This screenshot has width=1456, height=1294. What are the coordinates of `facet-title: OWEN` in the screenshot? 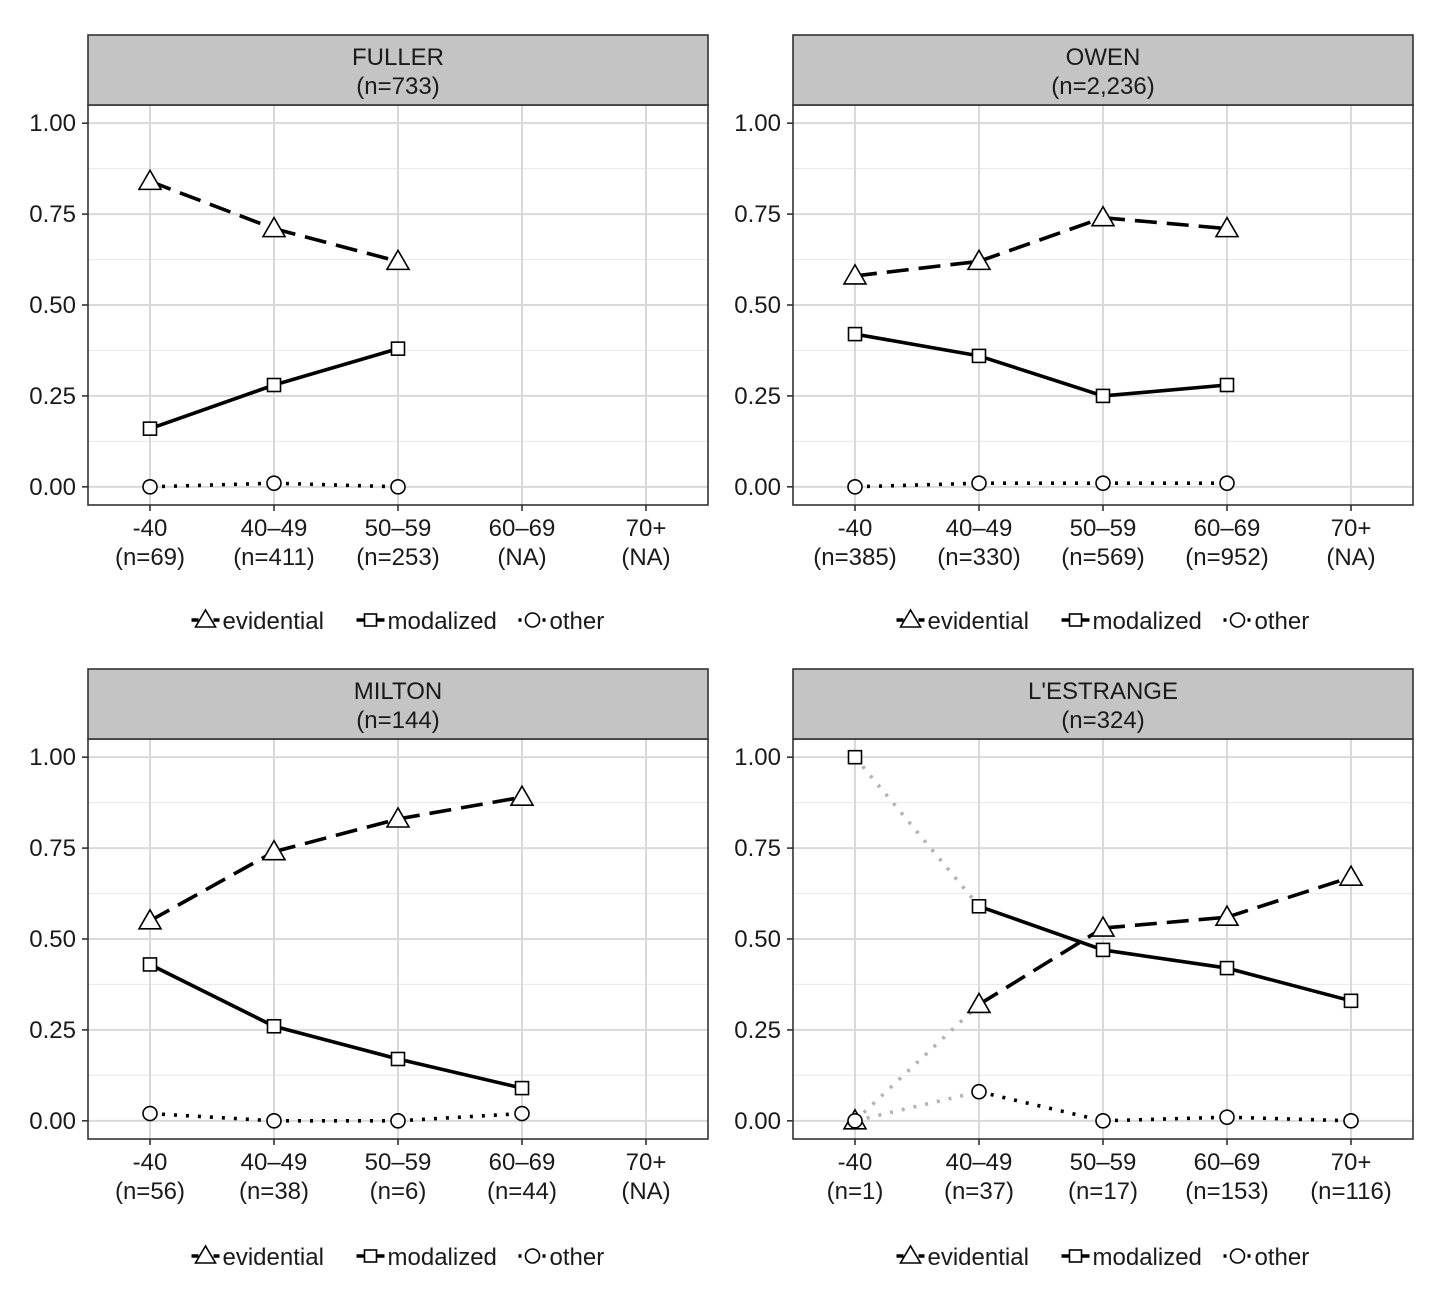 It's located at (1103, 57).